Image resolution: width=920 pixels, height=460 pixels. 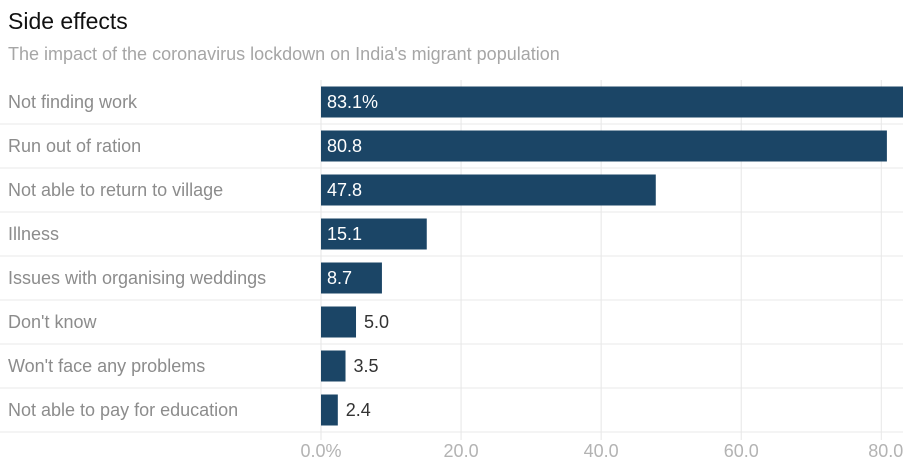 I want to click on x-tick-label: 60.0, so click(x=741, y=450).